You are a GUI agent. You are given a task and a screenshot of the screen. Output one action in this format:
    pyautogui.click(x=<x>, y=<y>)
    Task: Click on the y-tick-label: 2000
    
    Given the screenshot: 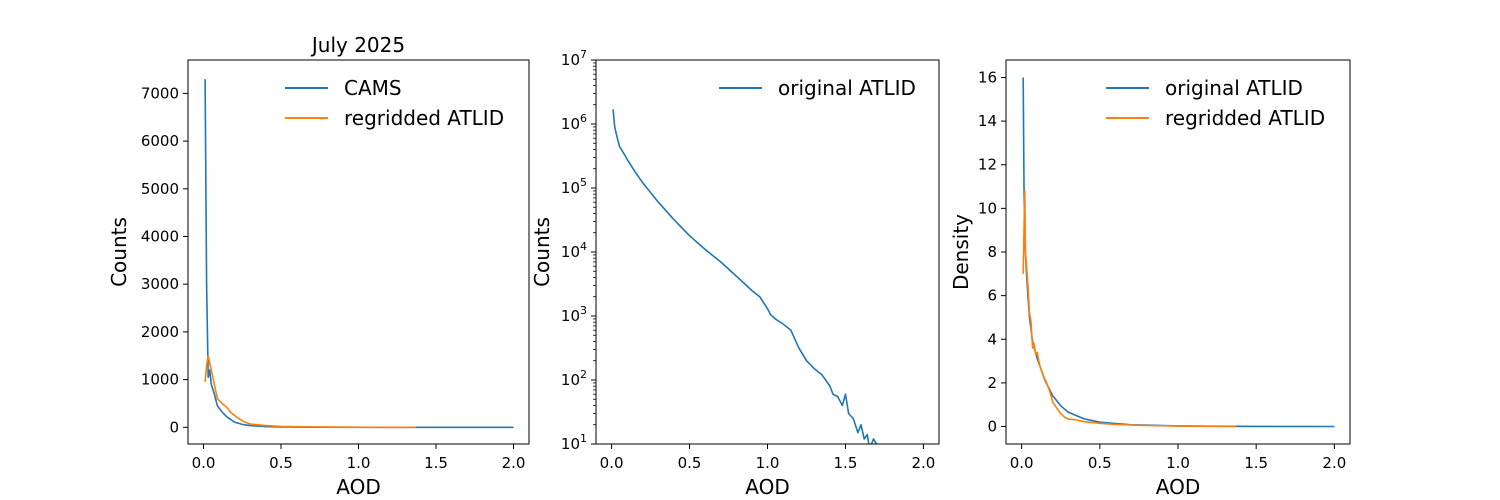 What is the action you would take?
    pyautogui.click(x=160, y=332)
    